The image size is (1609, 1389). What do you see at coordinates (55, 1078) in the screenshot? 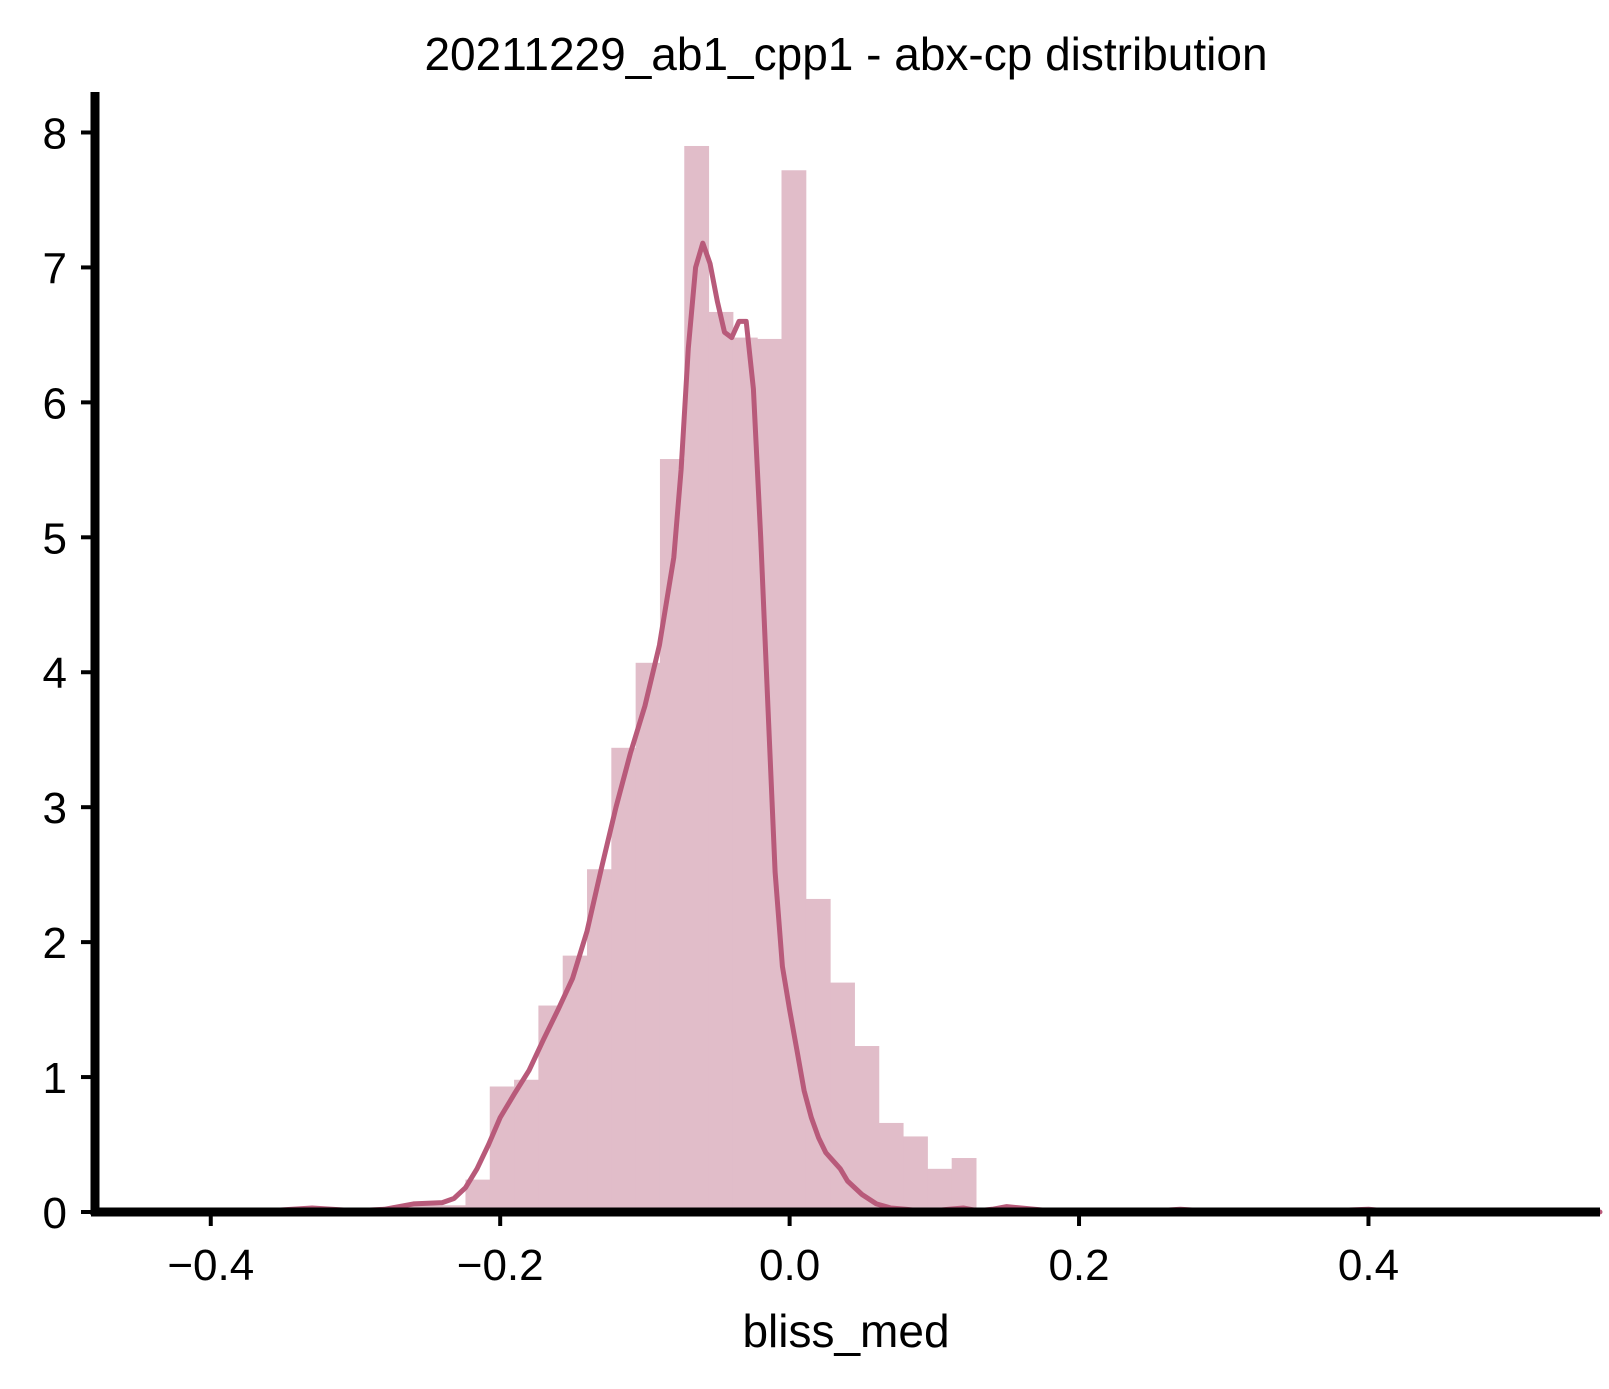
I see `y-tick-label: 1` at bounding box center [55, 1078].